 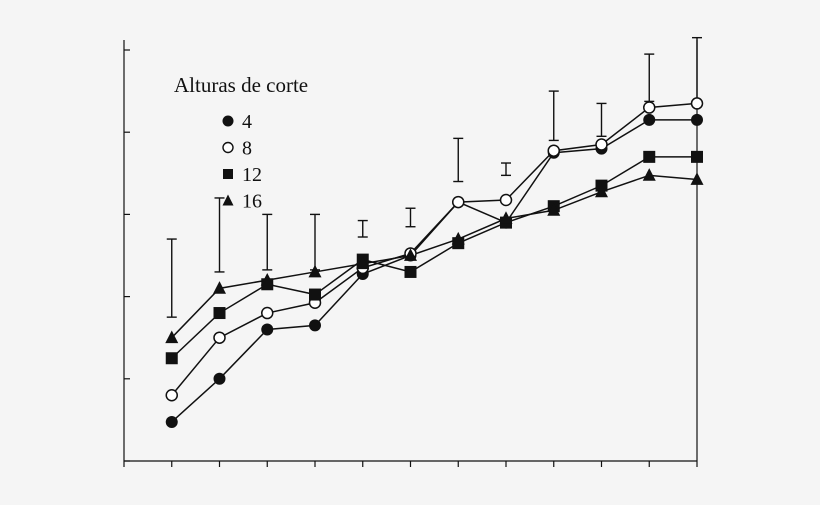 What do you see at coordinates (252, 175) in the screenshot?
I see `legend-label: 12` at bounding box center [252, 175].